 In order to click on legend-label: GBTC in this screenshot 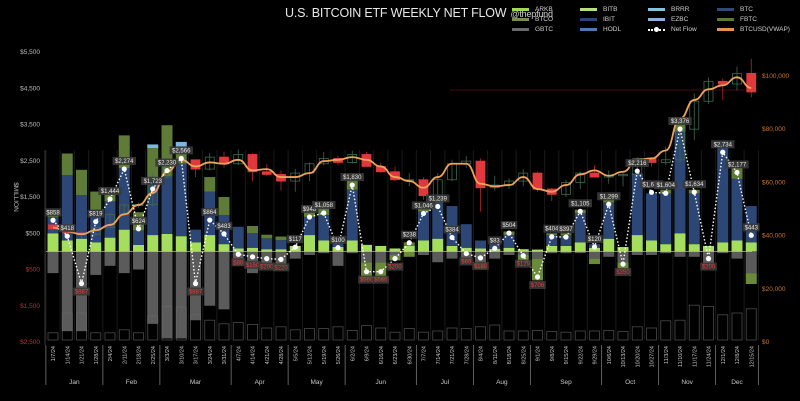, I will do `click(544, 29)`.